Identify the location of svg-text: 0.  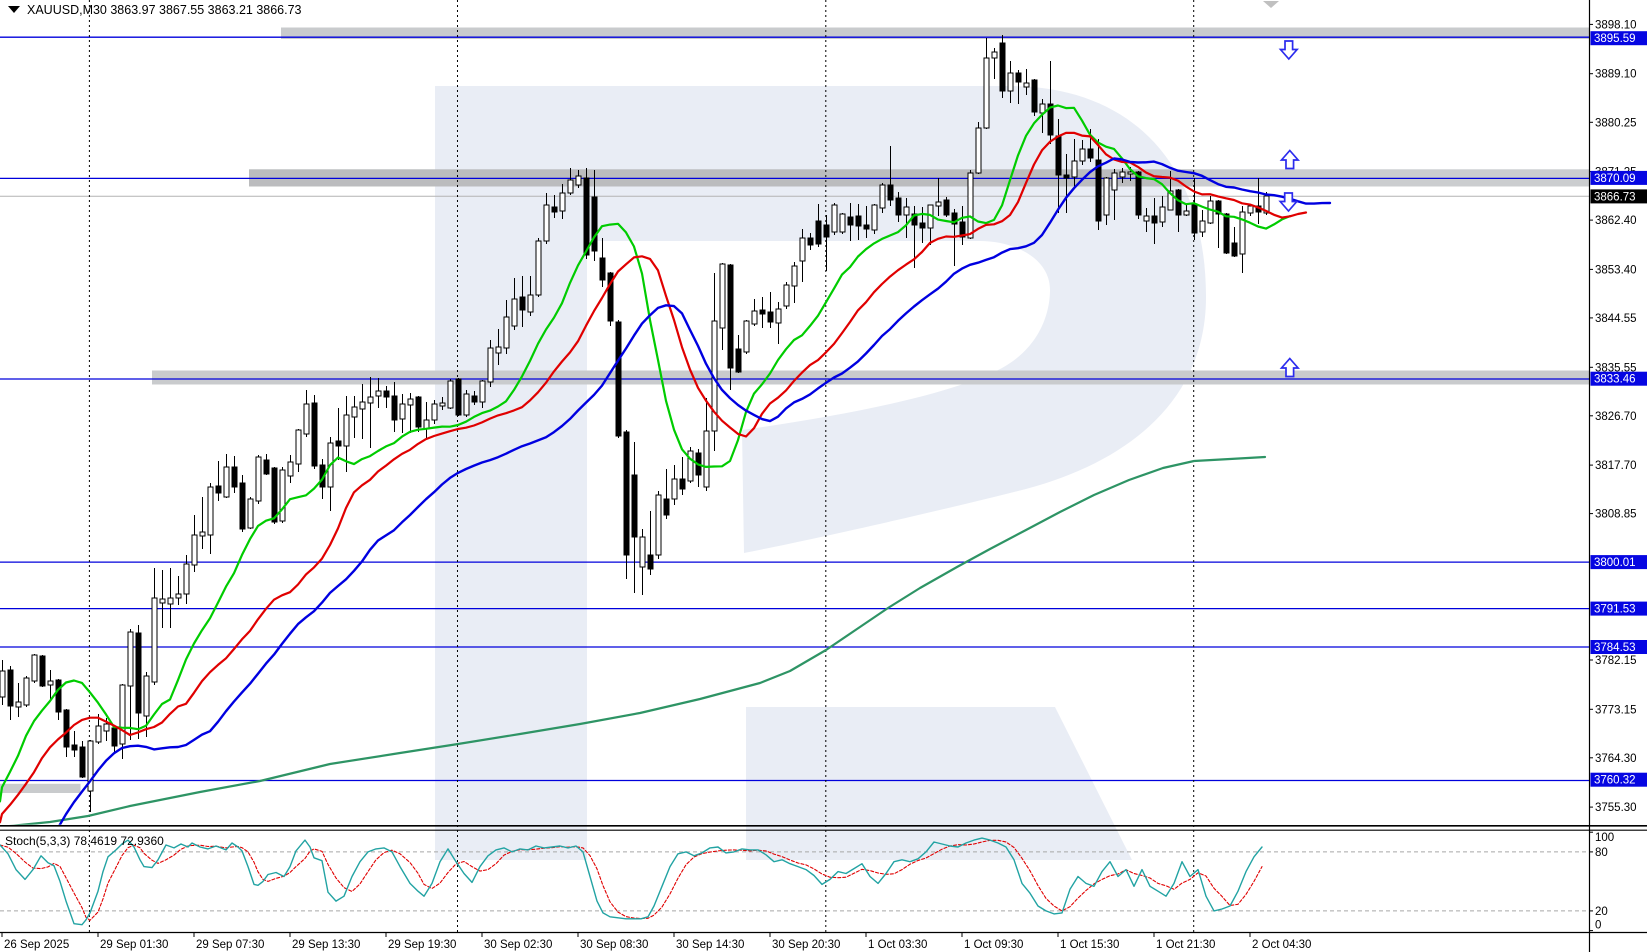
(1598, 926).